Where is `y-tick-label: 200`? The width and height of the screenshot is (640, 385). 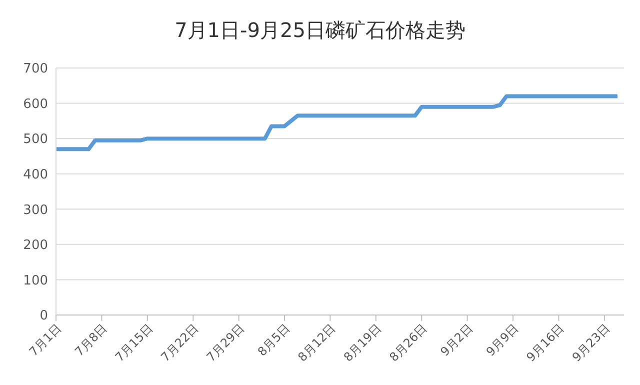 y-tick-label: 200 is located at coordinates (35, 246).